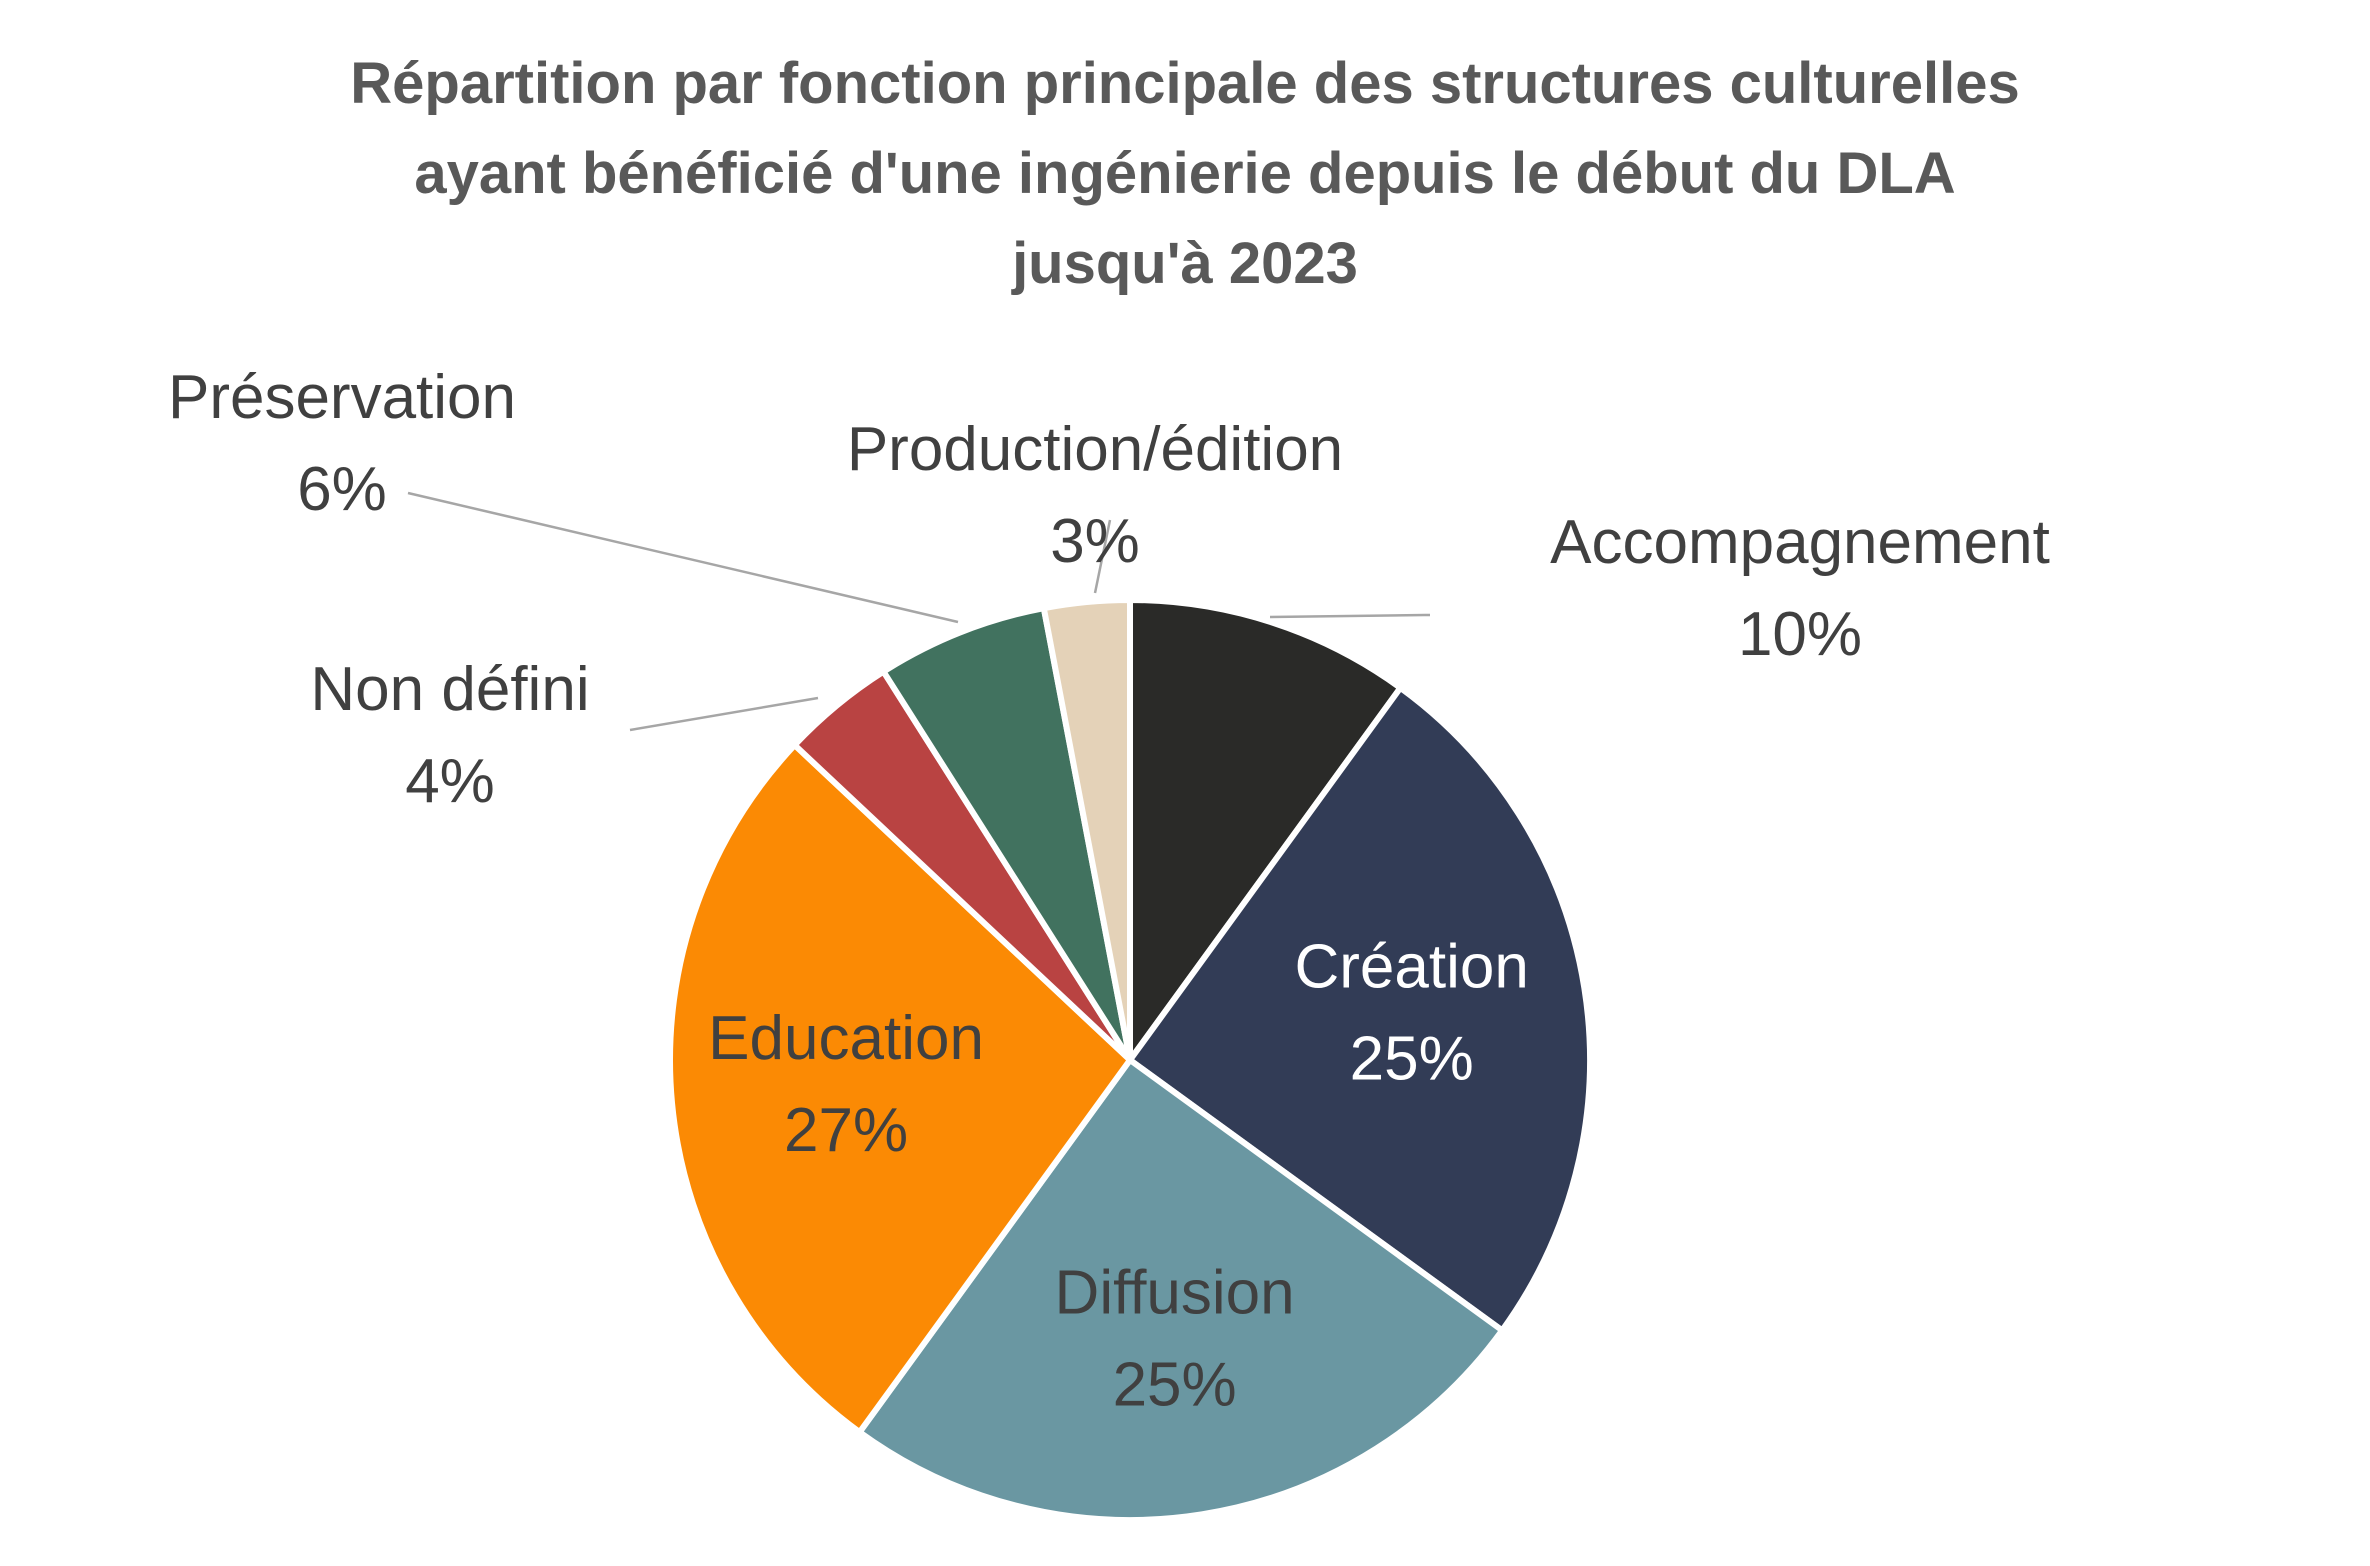 This screenshot has height=1566, width=2370. Describe the element at coordinates (1006, 834) in the screenshot. I see `pie-slice-preservation` at that location.